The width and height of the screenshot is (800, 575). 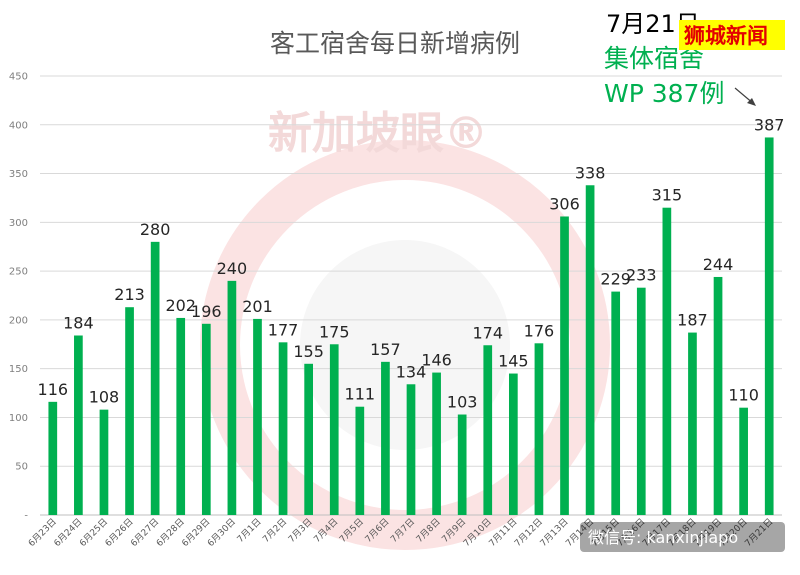 I want to click on y-tick-label: -, so click(x=26, y=516).